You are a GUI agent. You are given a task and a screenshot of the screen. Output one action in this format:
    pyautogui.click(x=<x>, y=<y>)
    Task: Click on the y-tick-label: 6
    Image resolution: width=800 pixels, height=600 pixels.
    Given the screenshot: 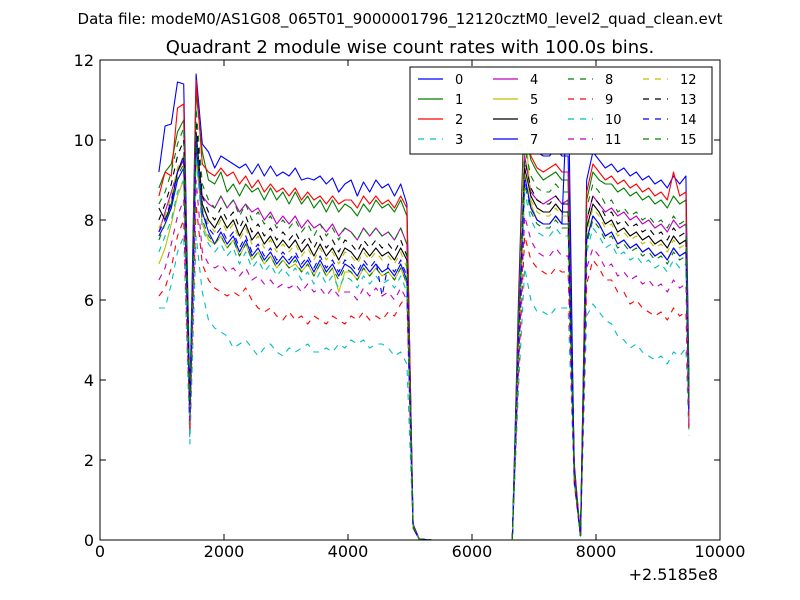 What is the action you would take?
    pyautogui.click(x=89, y=300)
    